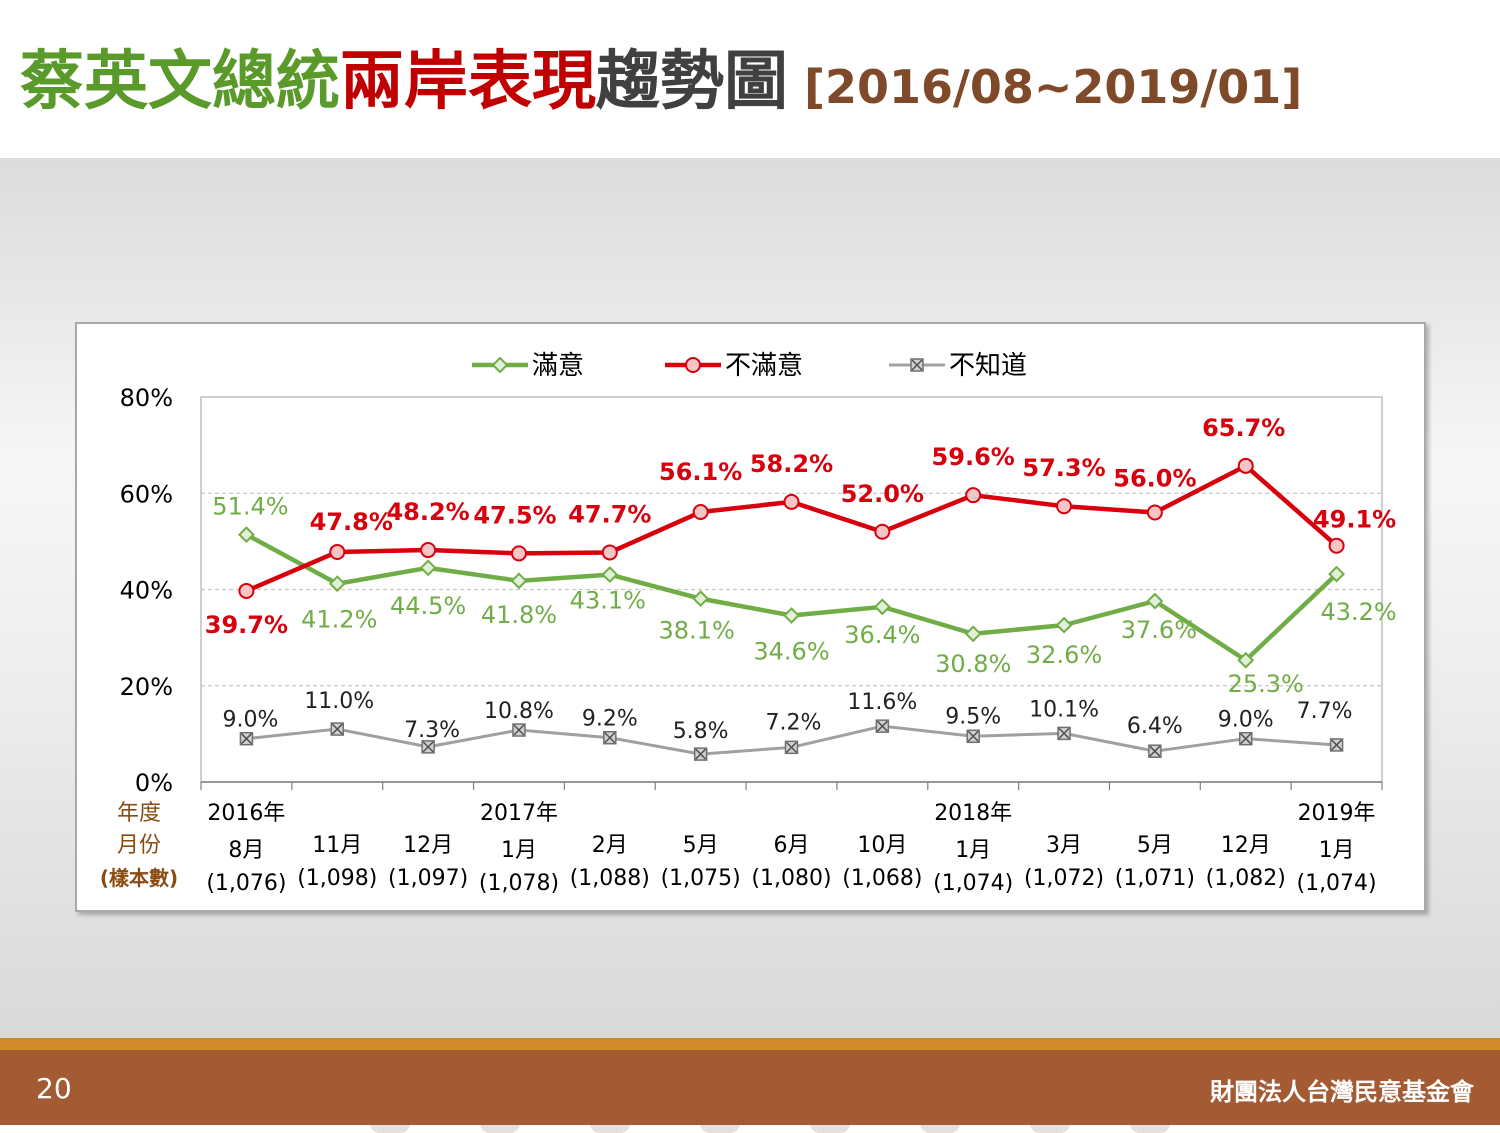 This screenshot has width=1500, height=1133. Describe the element at coordinates (1155, 726) in the screenshot. I see `data-label-dont-know: 6.4%` at that location.